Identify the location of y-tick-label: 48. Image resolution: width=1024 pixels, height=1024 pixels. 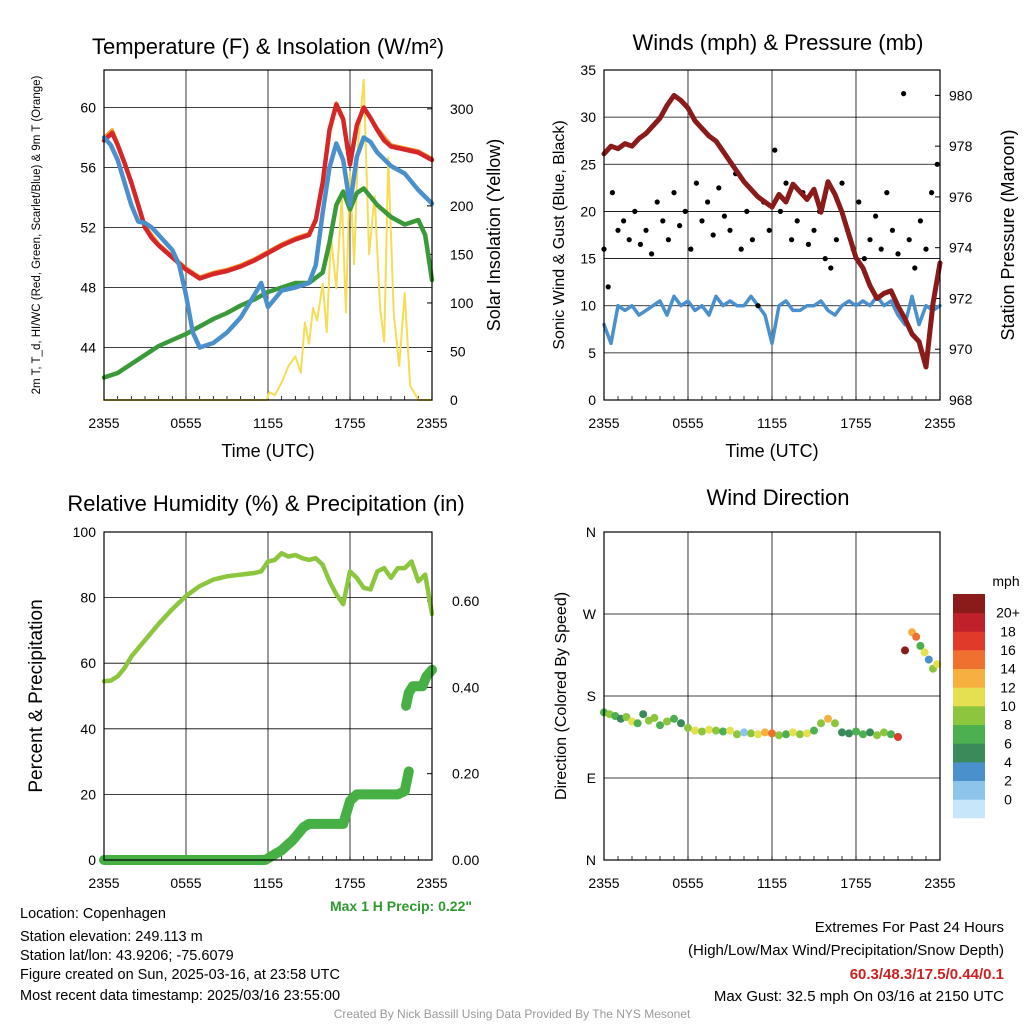
(88, 288).